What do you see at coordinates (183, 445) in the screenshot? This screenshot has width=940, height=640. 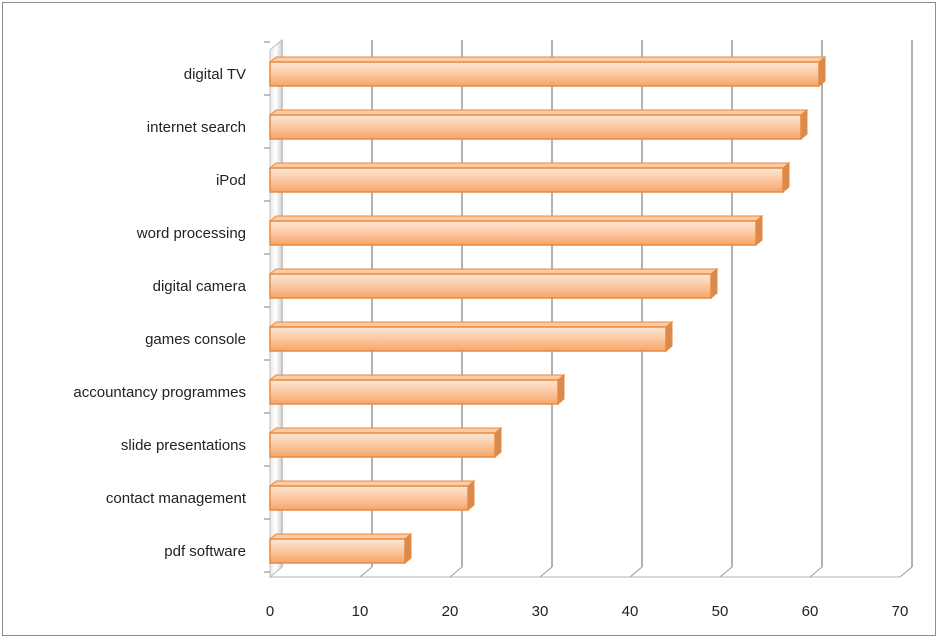 I see `category-label: slide presentations` at bounding box center [183, 445].